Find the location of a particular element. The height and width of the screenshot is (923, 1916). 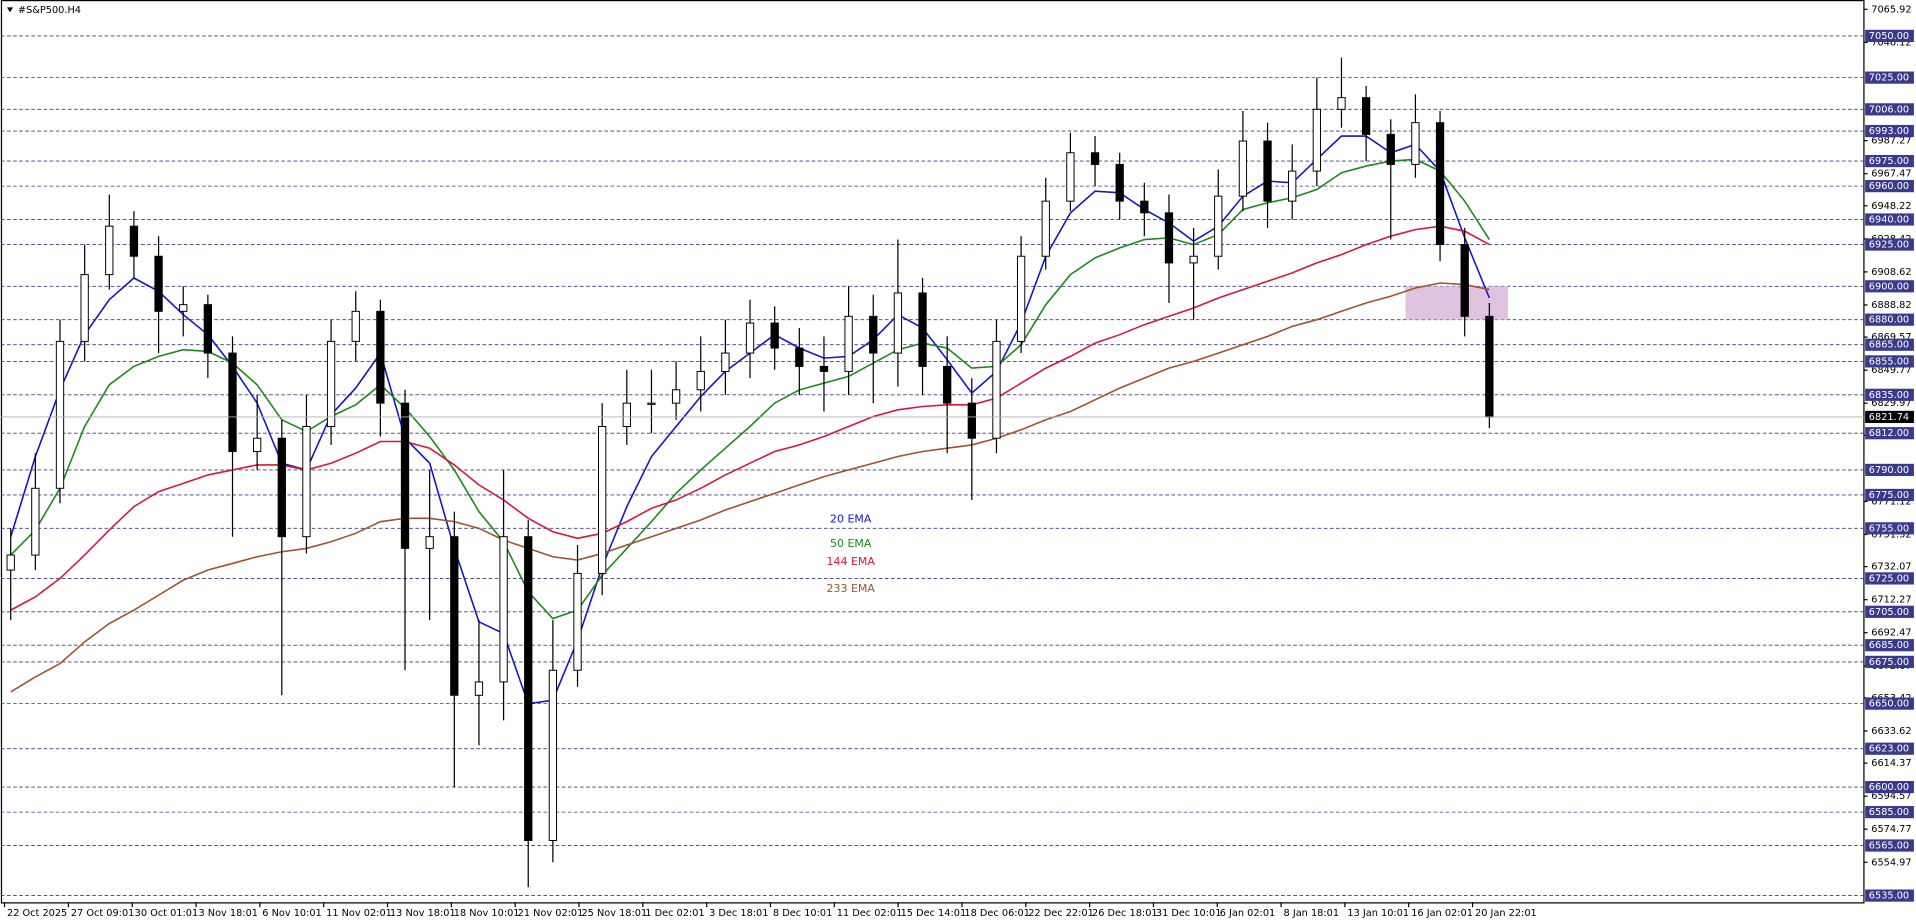

y-tick-label: 6712.27 is located at coordinates (1891, 600).